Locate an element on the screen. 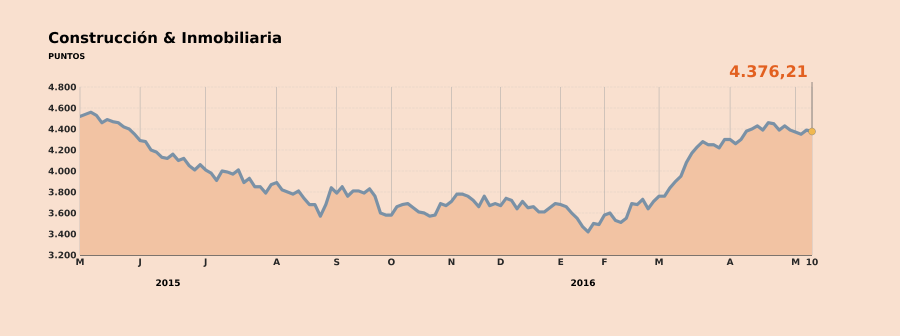 The image size is (900, 336). y-tick-label: 3.400 is located at coordinates (62, 234).